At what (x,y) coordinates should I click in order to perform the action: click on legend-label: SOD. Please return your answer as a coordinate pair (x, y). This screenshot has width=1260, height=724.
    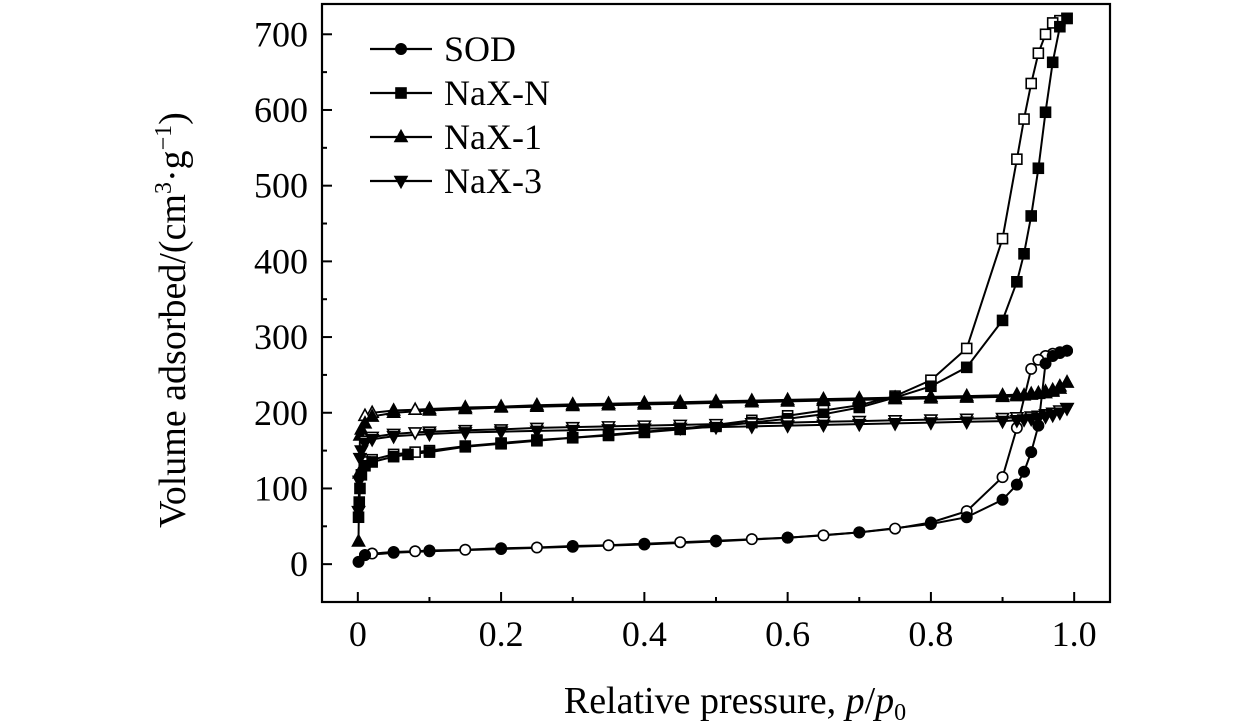
    Looking at the image, I should click on (480, 49).